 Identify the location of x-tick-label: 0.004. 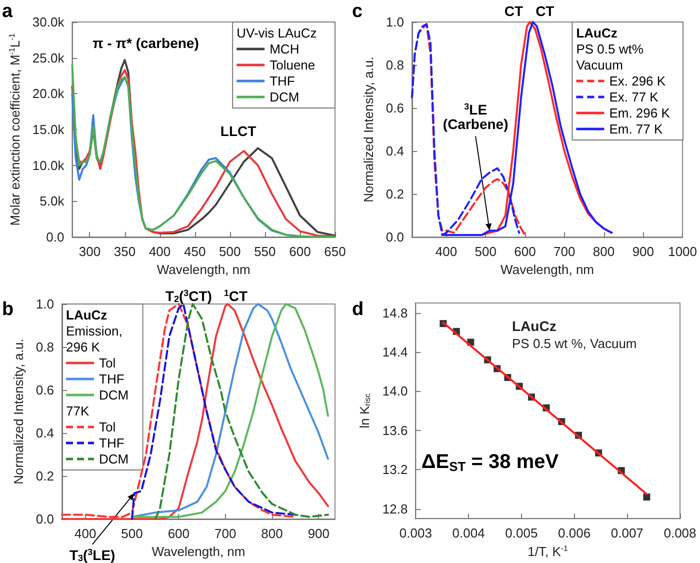
(468, 533).